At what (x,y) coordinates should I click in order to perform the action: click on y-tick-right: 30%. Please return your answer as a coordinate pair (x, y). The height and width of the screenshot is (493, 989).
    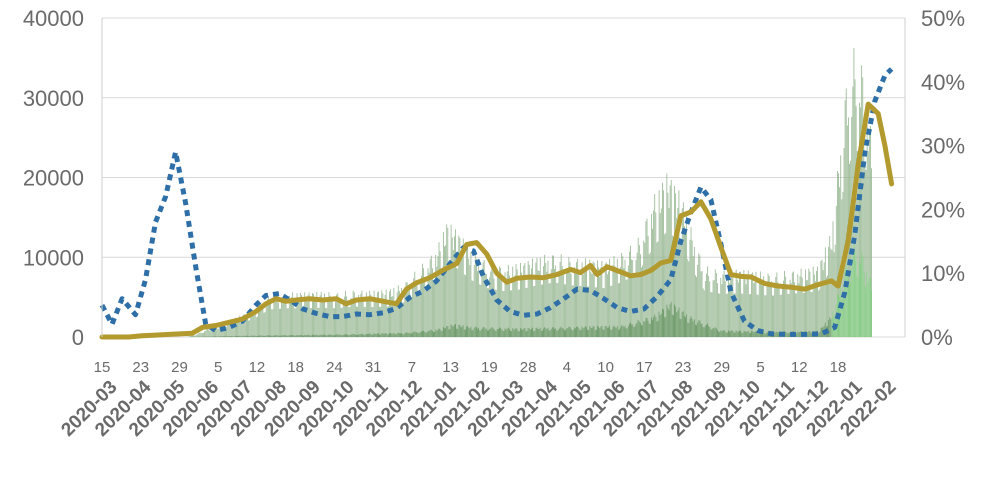
    Looking at the image, I should click on (943, 146).